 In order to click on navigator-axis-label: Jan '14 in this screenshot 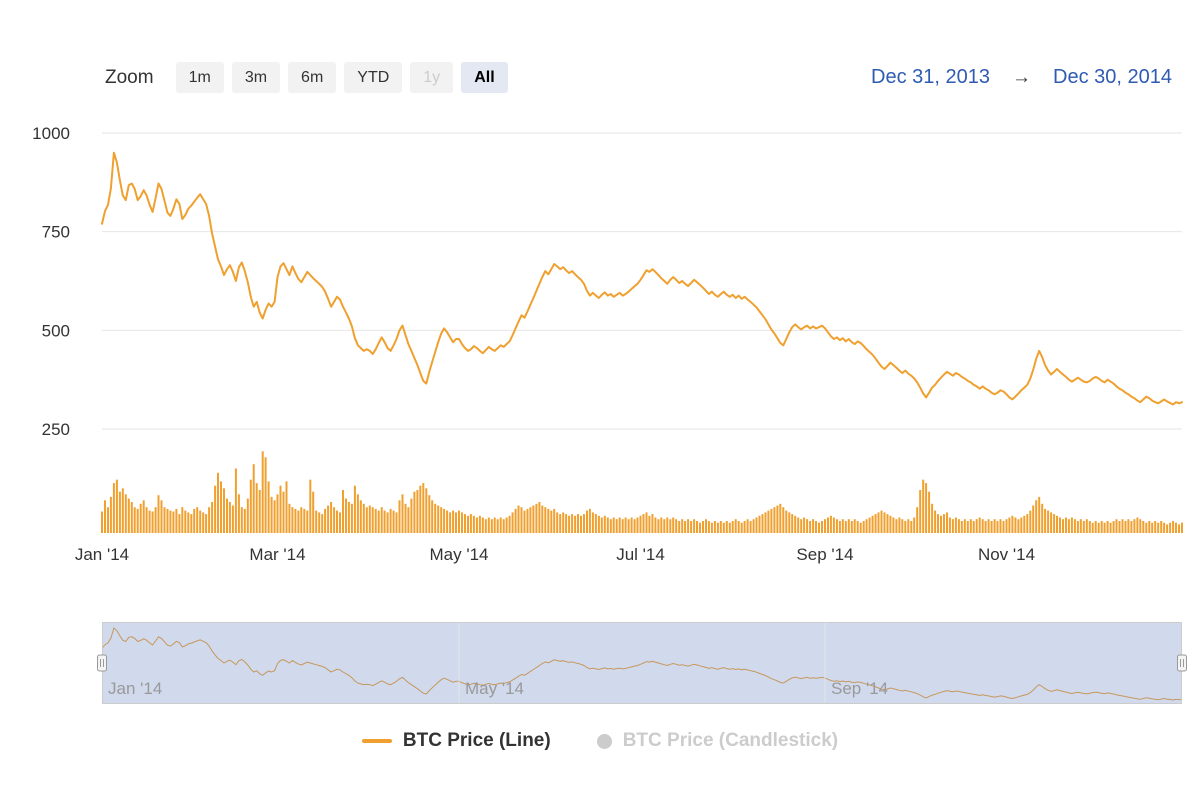, I will do `click(135, 688)`.